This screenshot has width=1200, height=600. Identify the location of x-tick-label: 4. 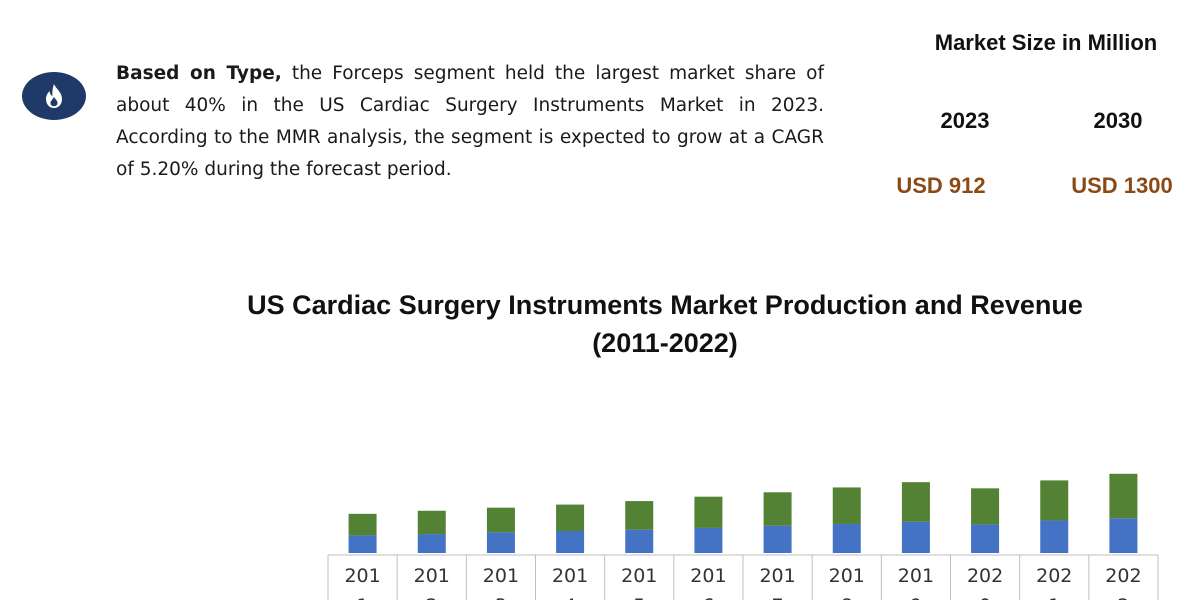
(570, 597).